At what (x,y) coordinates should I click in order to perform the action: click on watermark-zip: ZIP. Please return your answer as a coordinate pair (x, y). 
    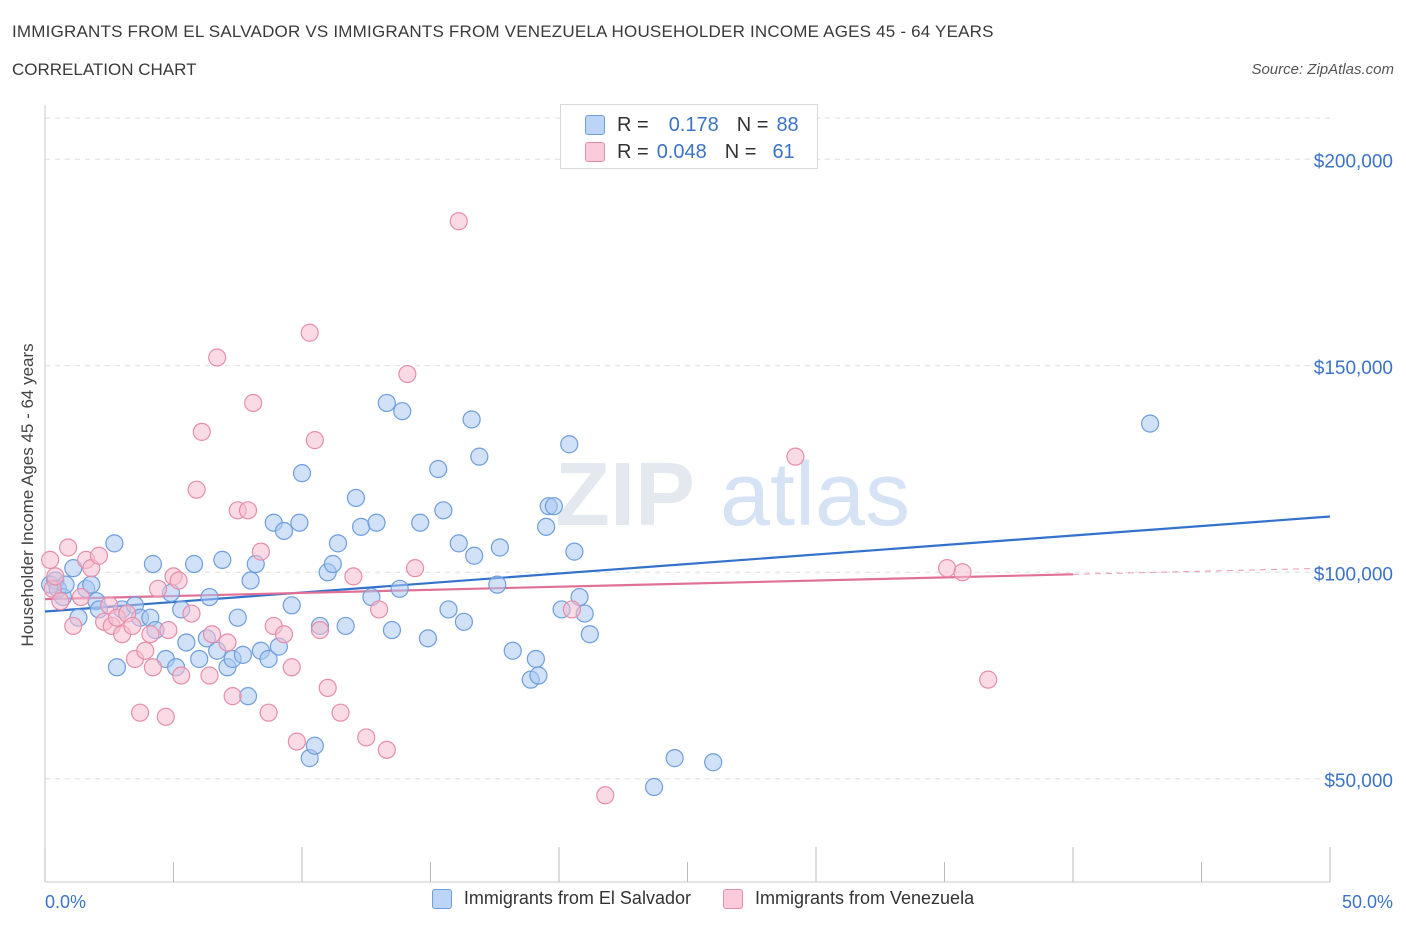
    Looking at the image, I should click on (625, 495).